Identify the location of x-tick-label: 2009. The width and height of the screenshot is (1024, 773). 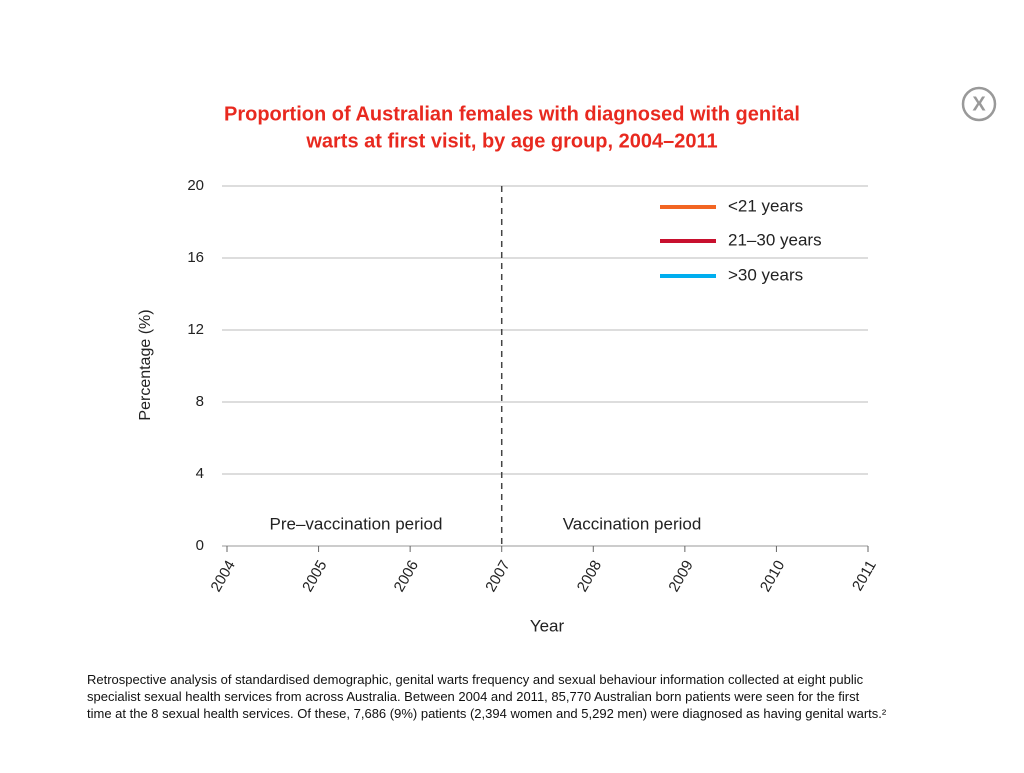
(680, 575).